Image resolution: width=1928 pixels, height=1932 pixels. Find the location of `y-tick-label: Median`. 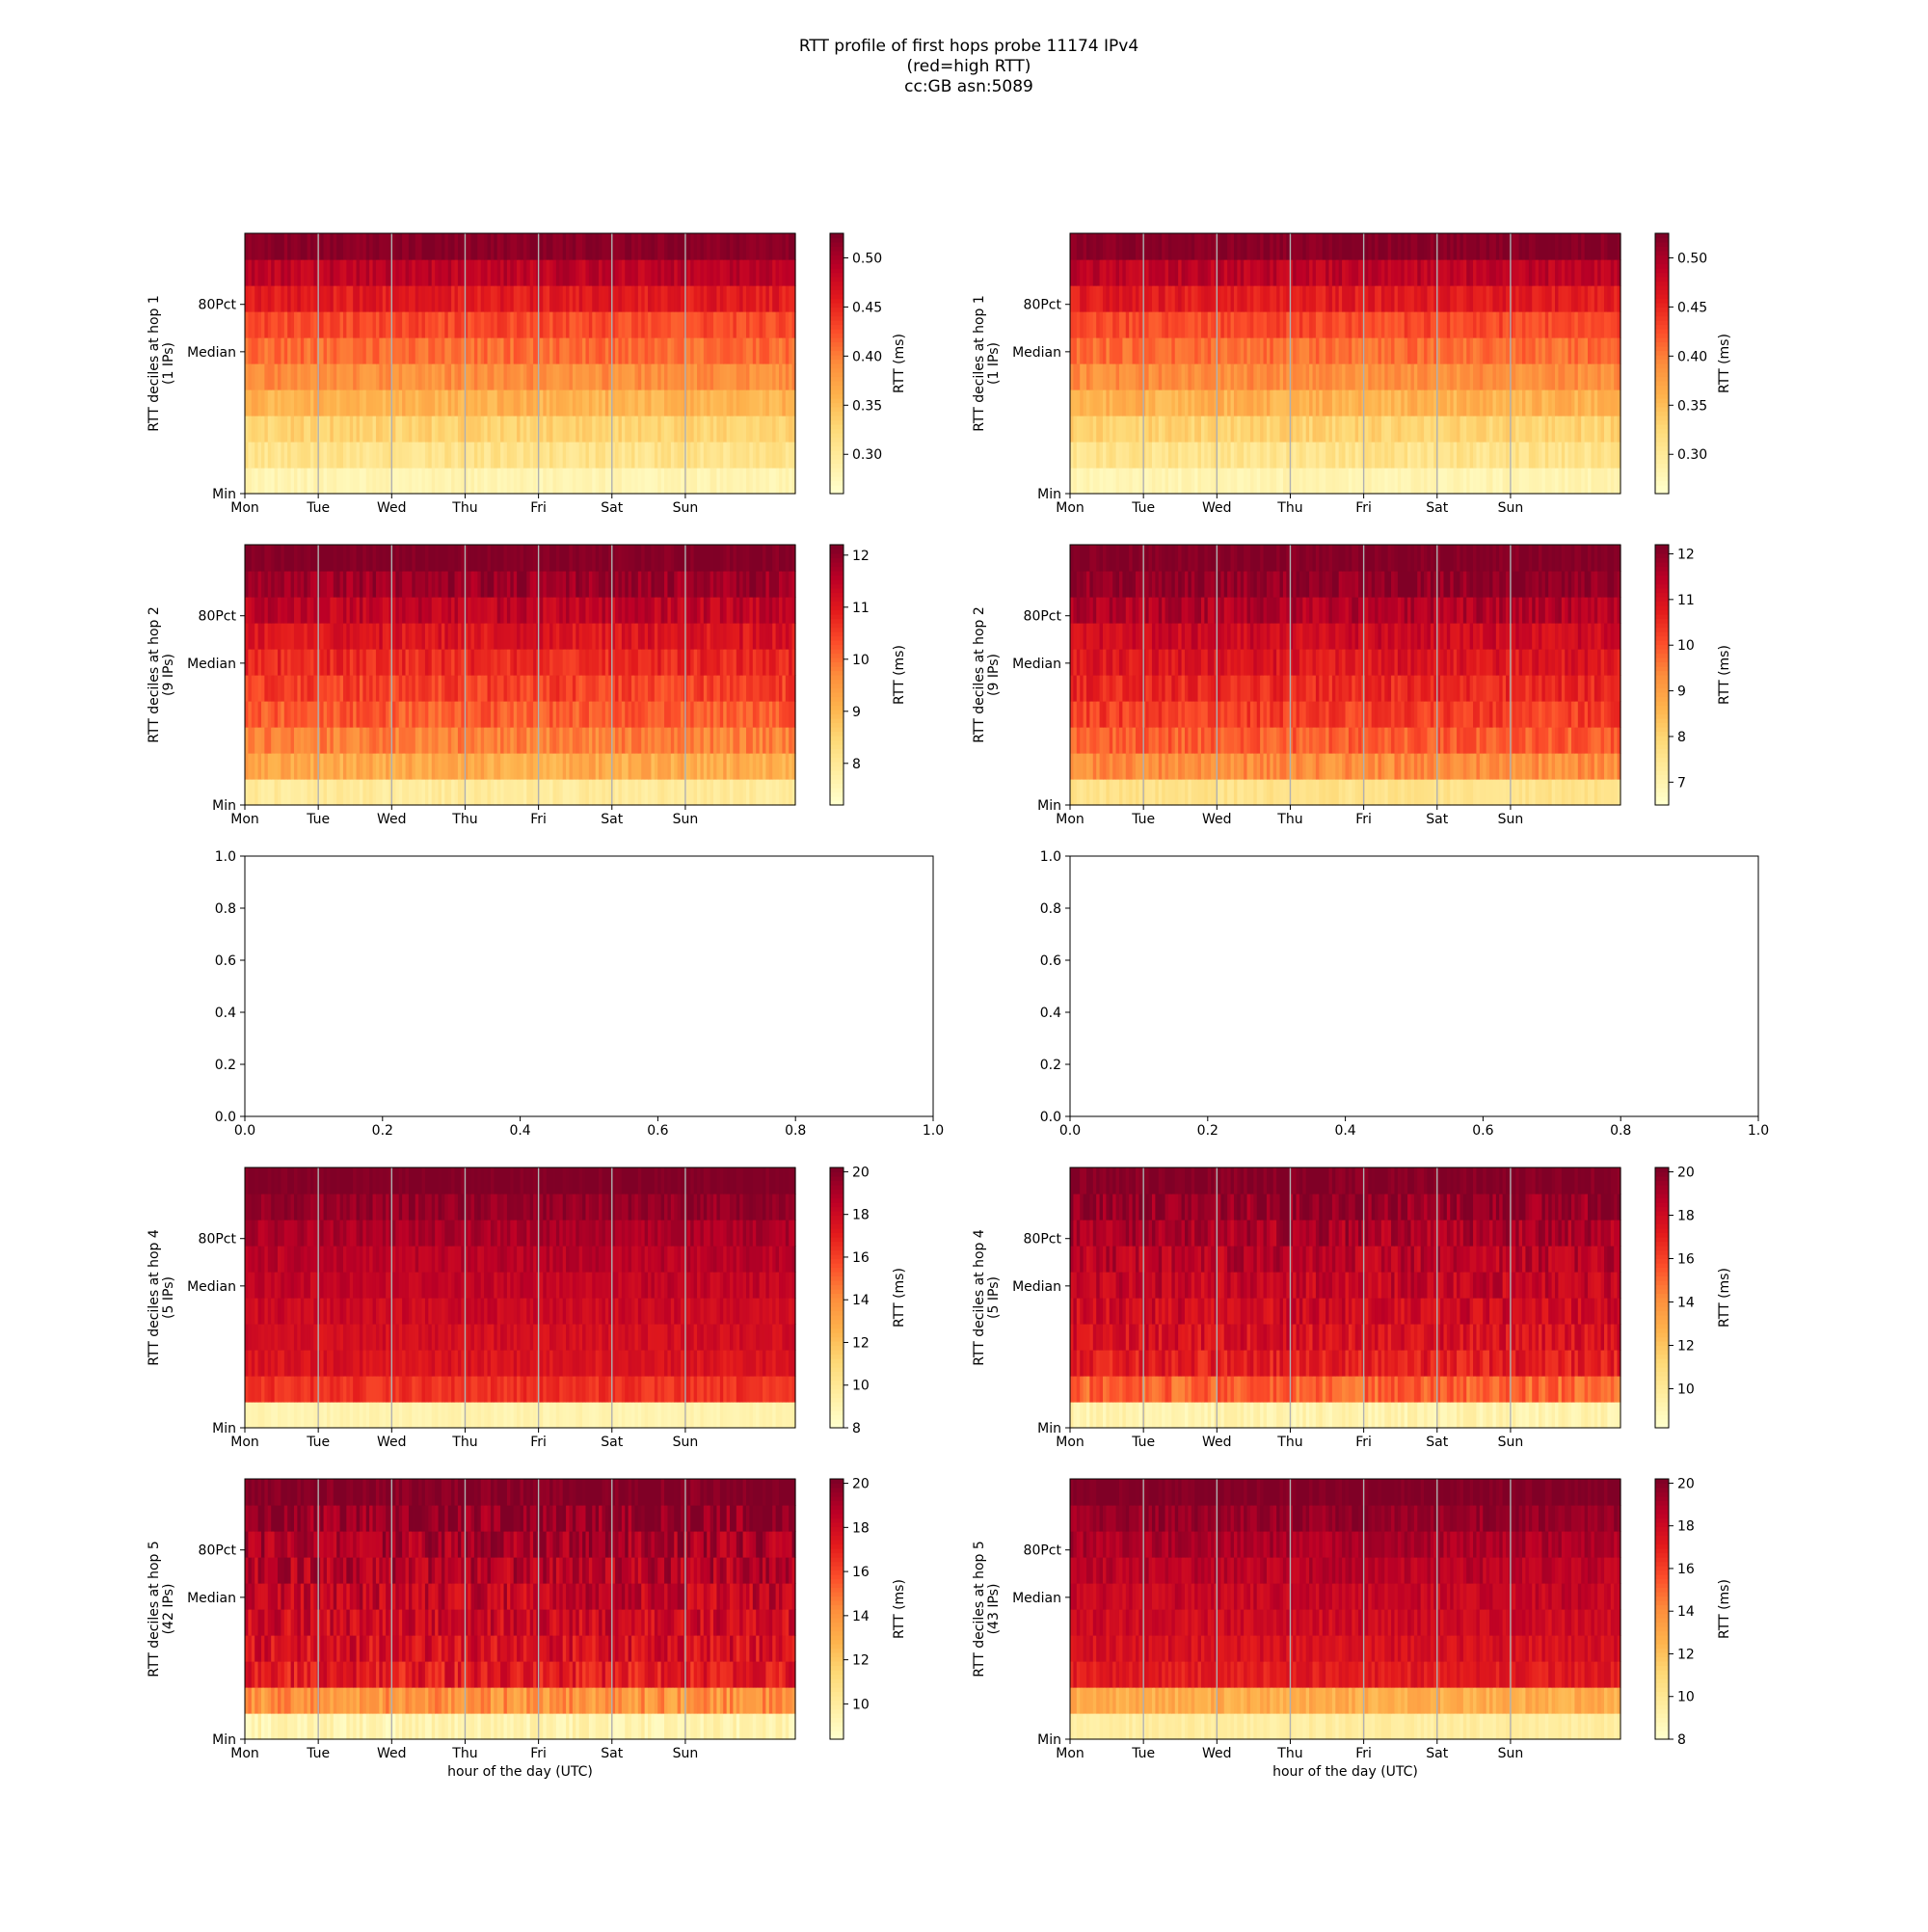

y-tick-label: Median is located at coordinates (1036, 353).